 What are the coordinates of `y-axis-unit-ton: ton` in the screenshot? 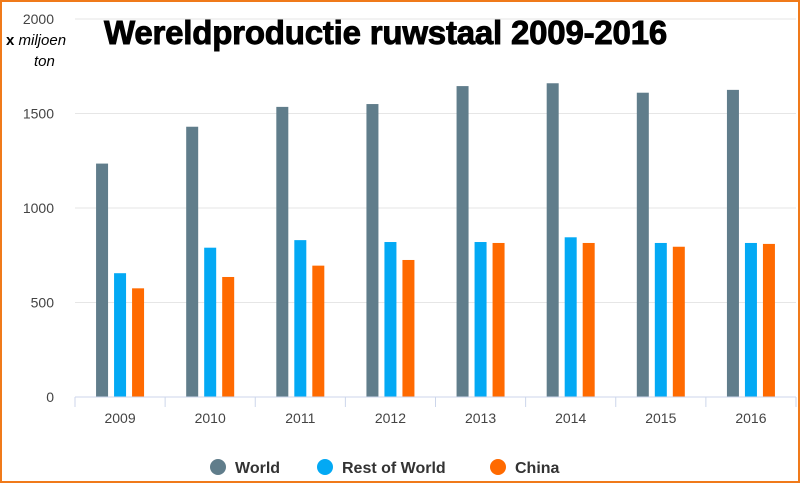 It's located at (44, 61).